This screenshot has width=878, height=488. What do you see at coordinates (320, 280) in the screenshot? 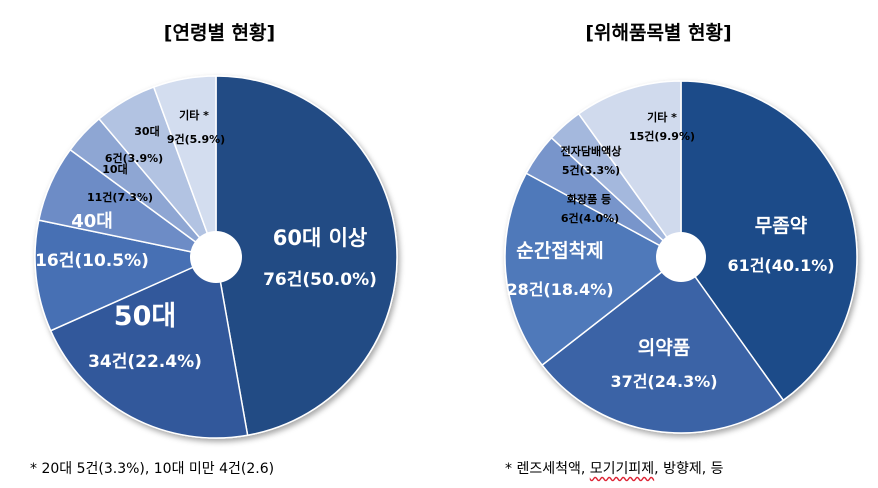
I see `slice-value-label: 76건(50.0%)` at bounding box center [320, 280].